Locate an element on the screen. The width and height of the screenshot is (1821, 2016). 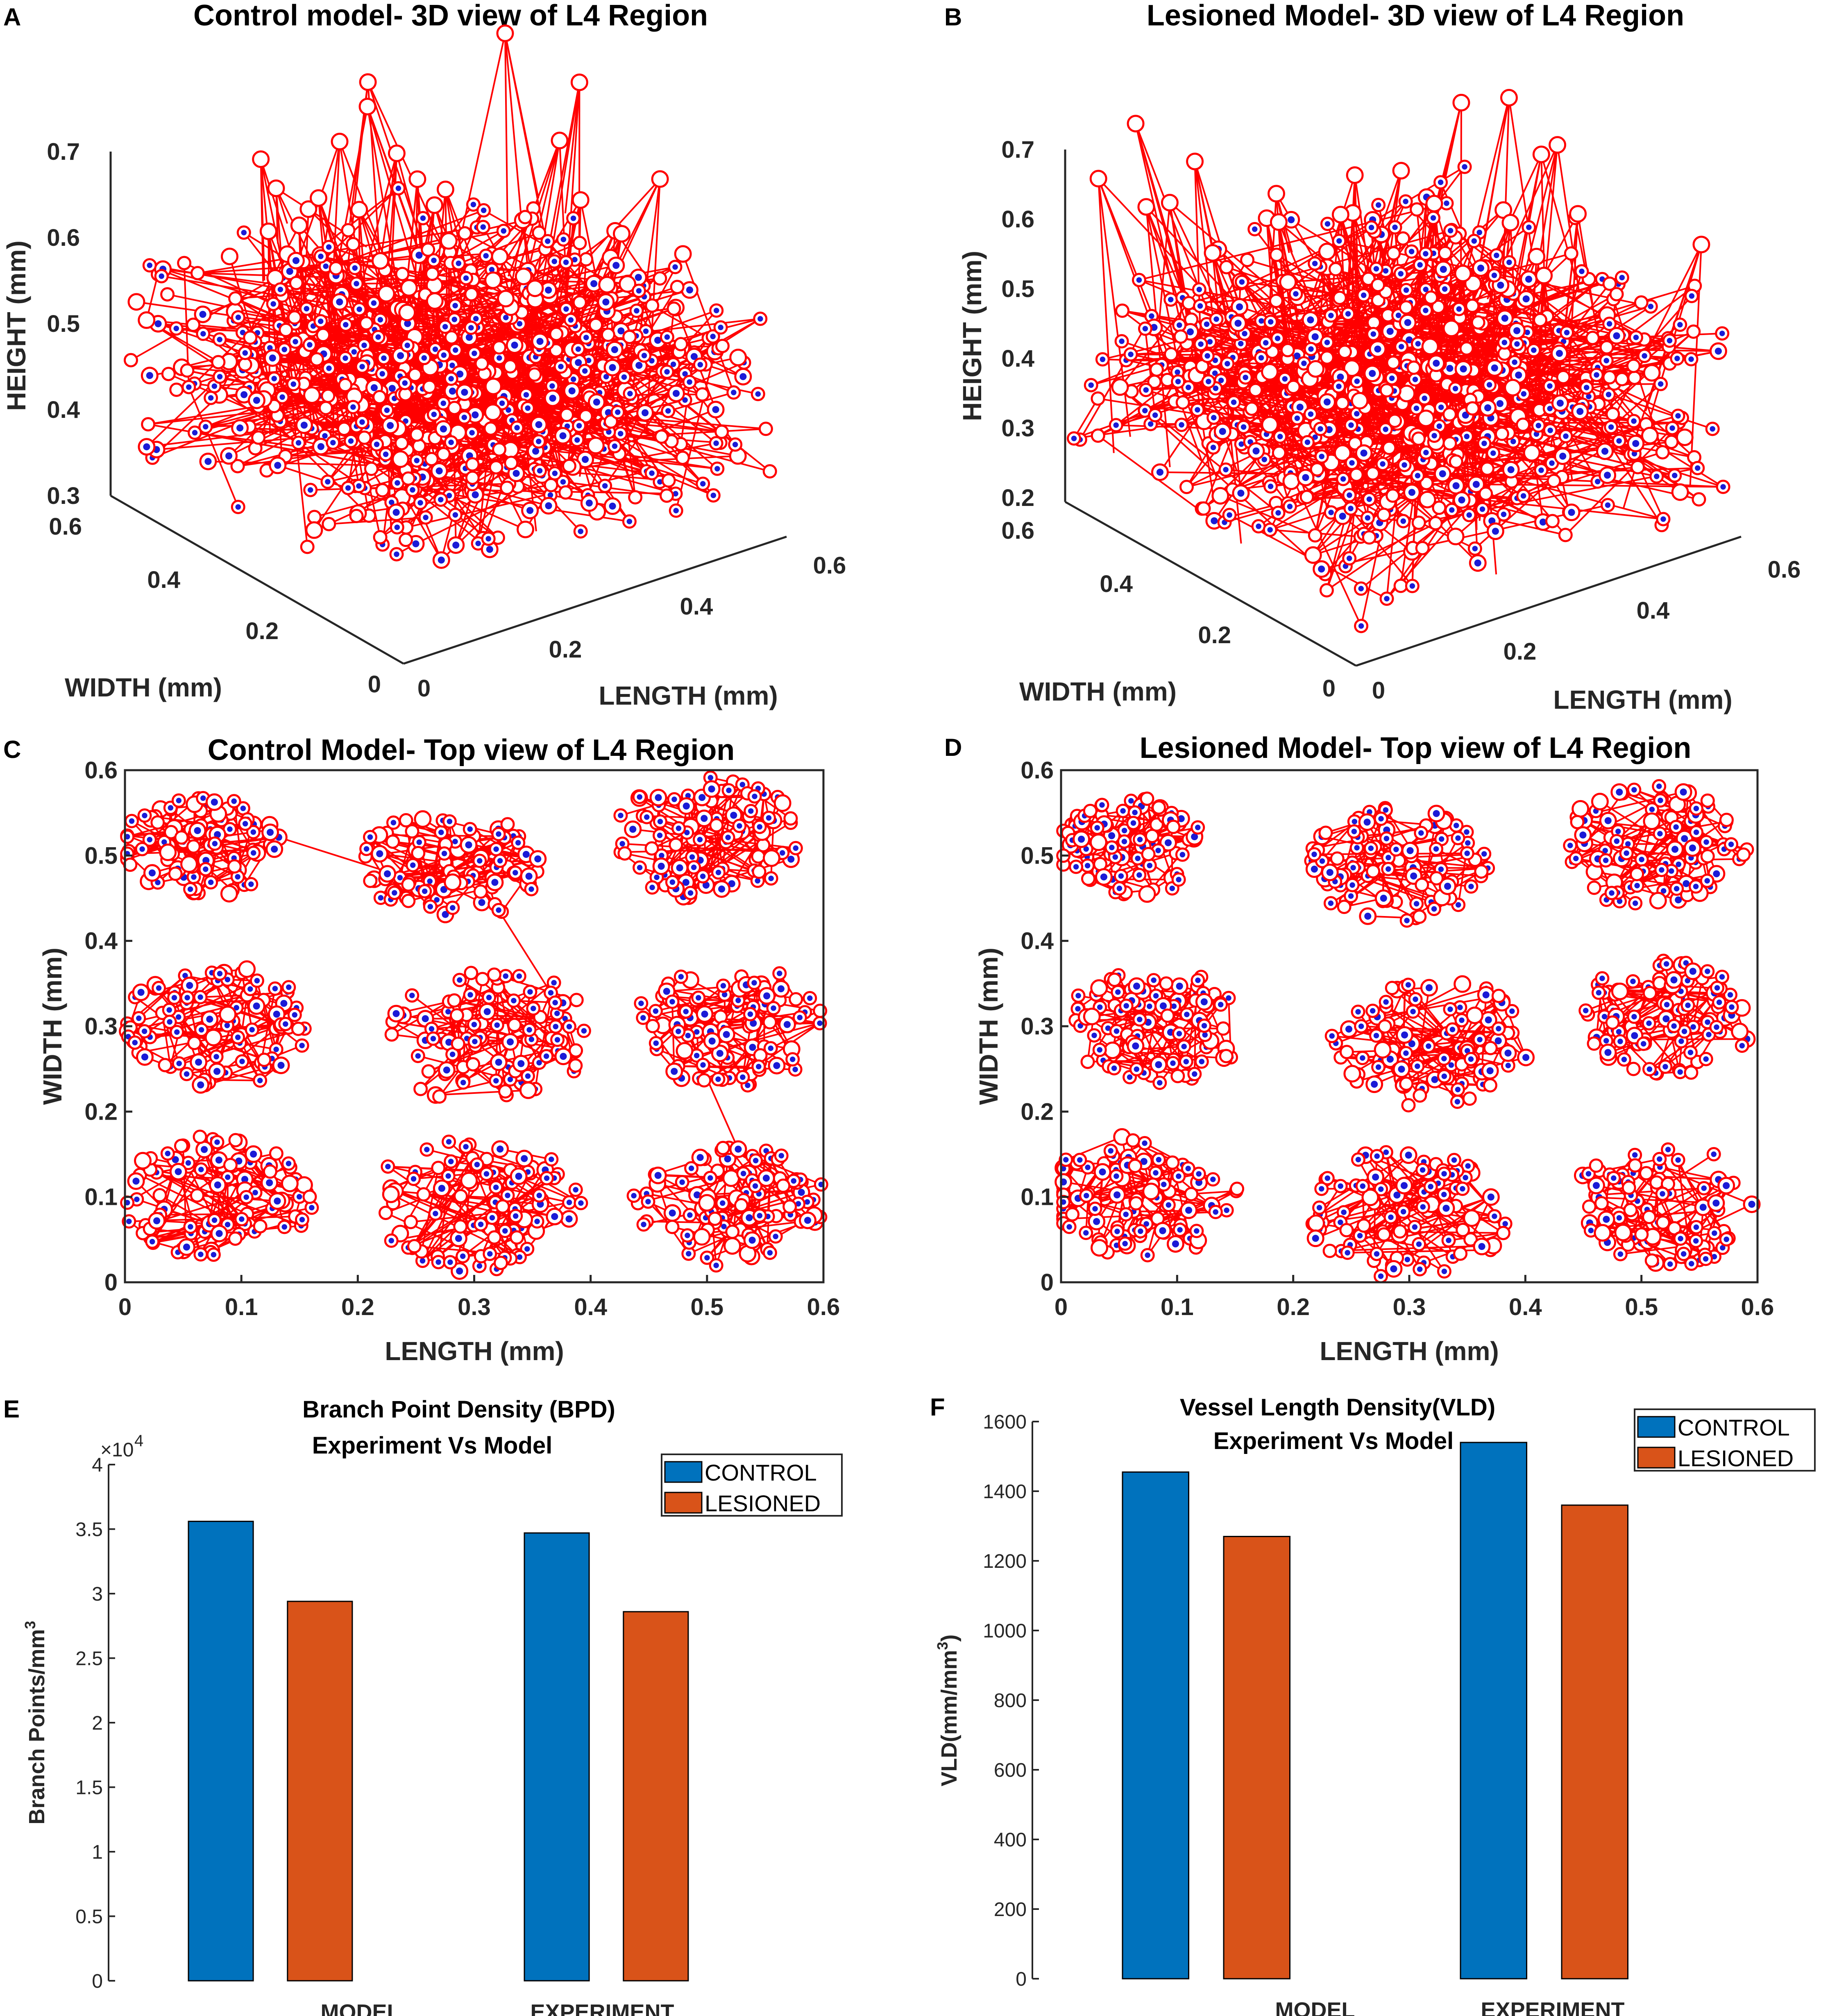
x-tick: 0.6 is located at coordinates (1784, 569).